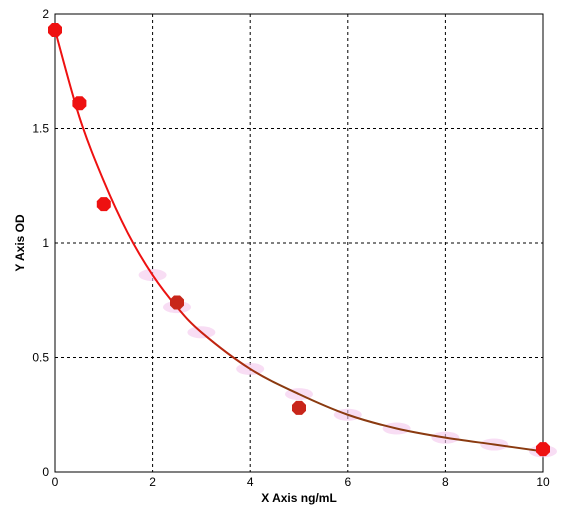 This screenshot has width=562, height=515. What do you see at coordinates (299, 498) in the screenshot?
I see `x-axis-title: X Axis ng/mL` at bounding box center [299, 498].